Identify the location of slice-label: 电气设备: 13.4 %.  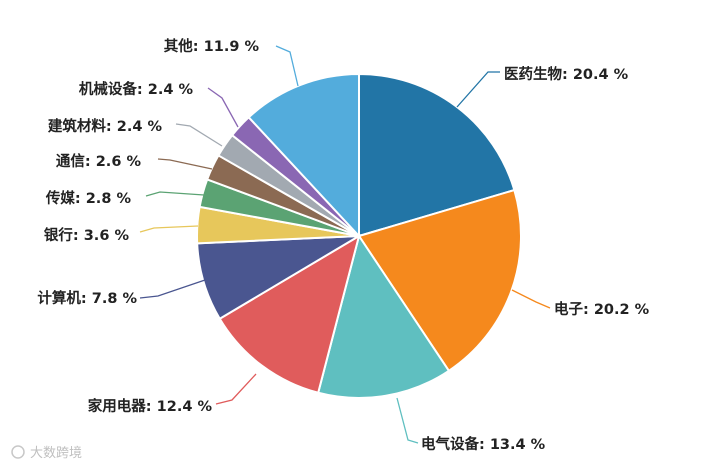
(483, 444).